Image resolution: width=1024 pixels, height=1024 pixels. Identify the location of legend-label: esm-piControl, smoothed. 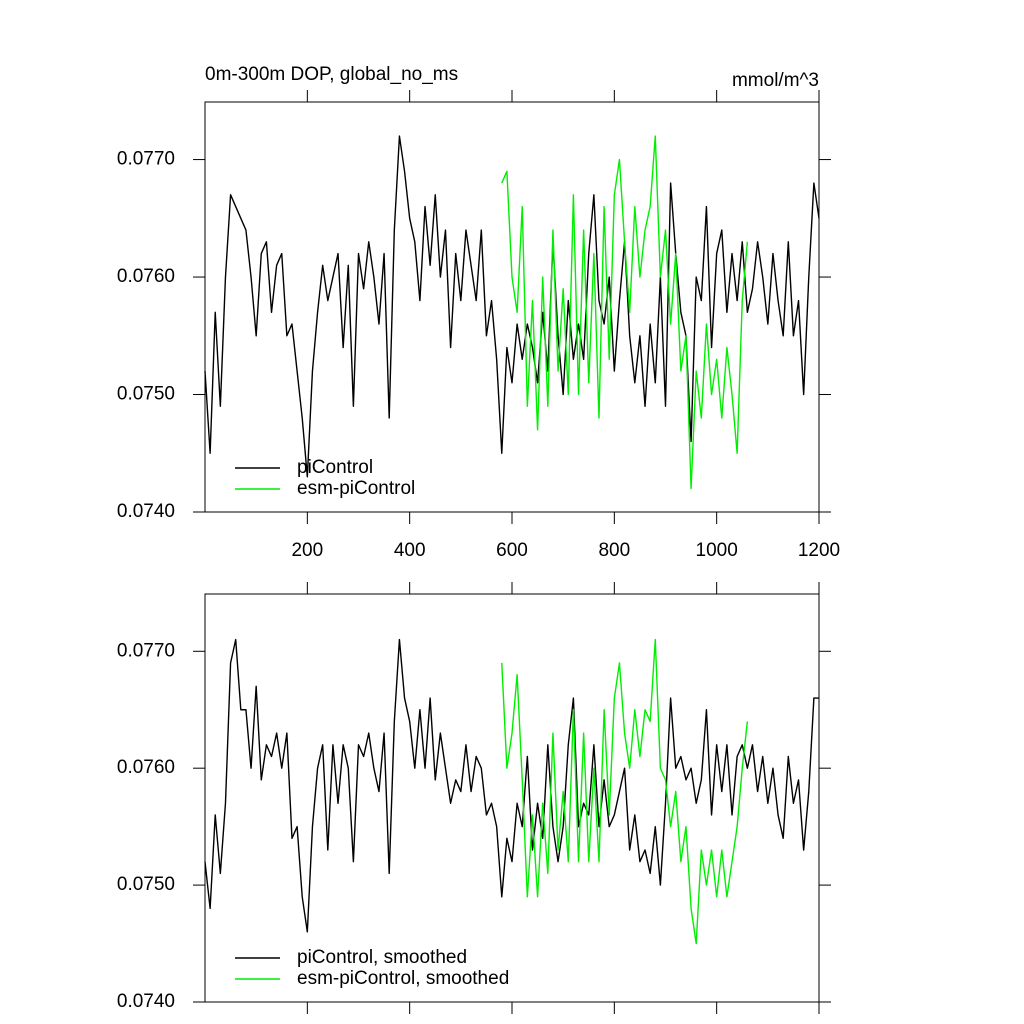
(403, 978).